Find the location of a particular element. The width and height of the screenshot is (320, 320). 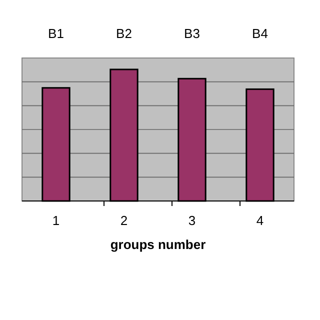

x-axis-title: groups number is located at coordinates (158, 244).